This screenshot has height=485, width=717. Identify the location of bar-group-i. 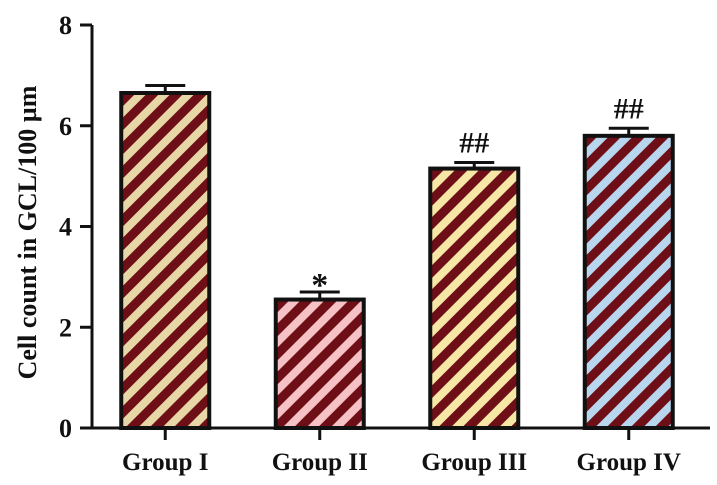
(165, 260).